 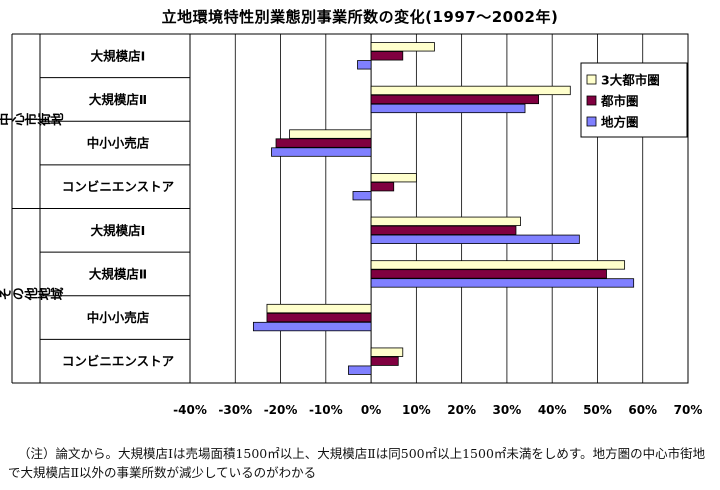 What do you see at coordinates (437, 410) in the screenshot?
I see `x-axis-ticks: -40% -30% -20% -10% 0% 10% 20% 30% 40% 50% 60% 70%` at bounding box center [437, 410].